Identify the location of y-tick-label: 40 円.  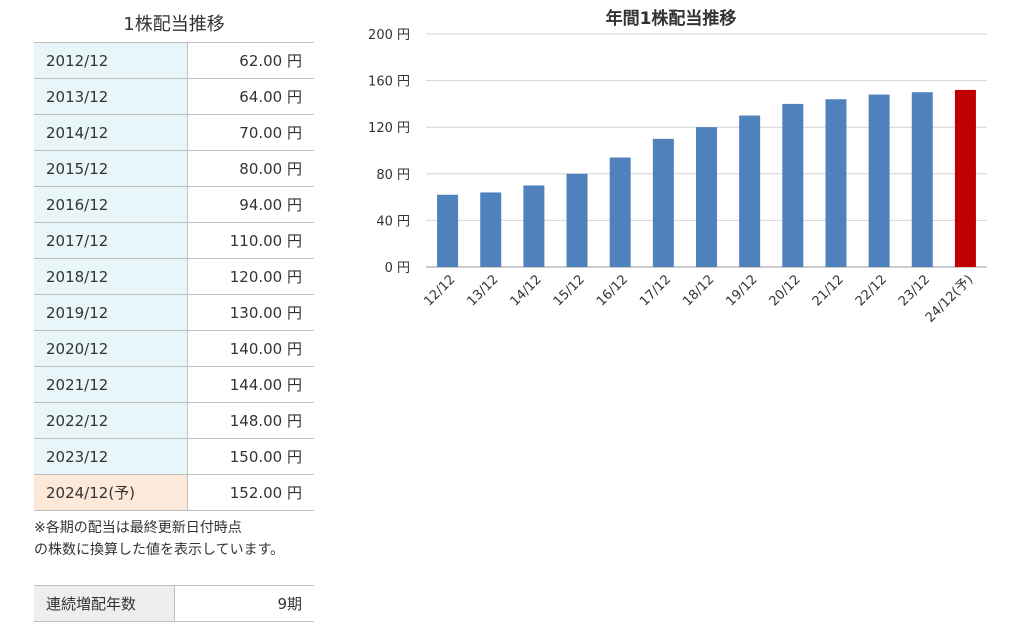
(393, 221).